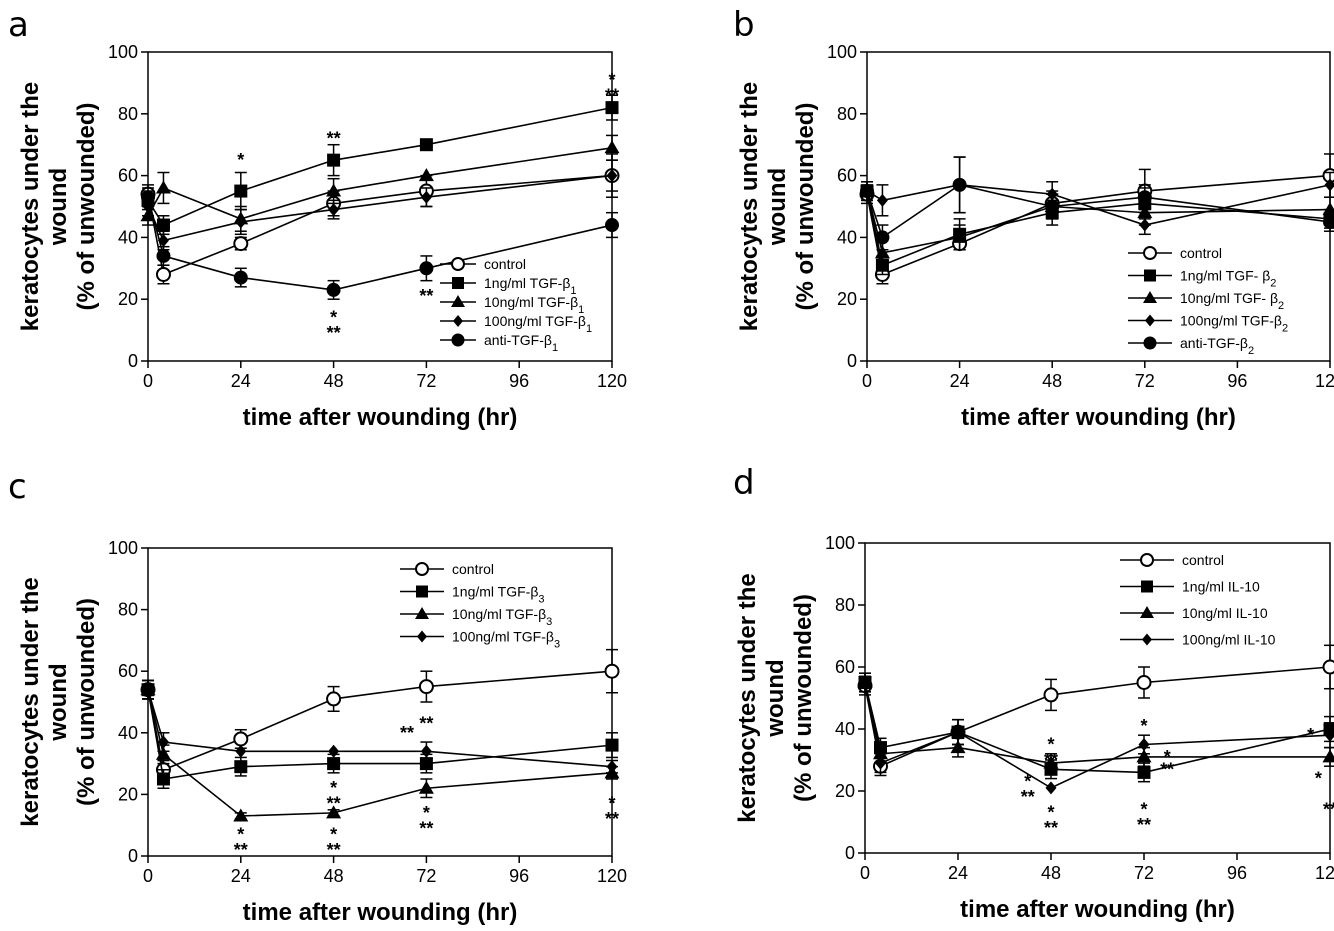 The width and height of the screenshot is (1334, 931). I want to click on x-tick-label: 24, so click(241, 381).